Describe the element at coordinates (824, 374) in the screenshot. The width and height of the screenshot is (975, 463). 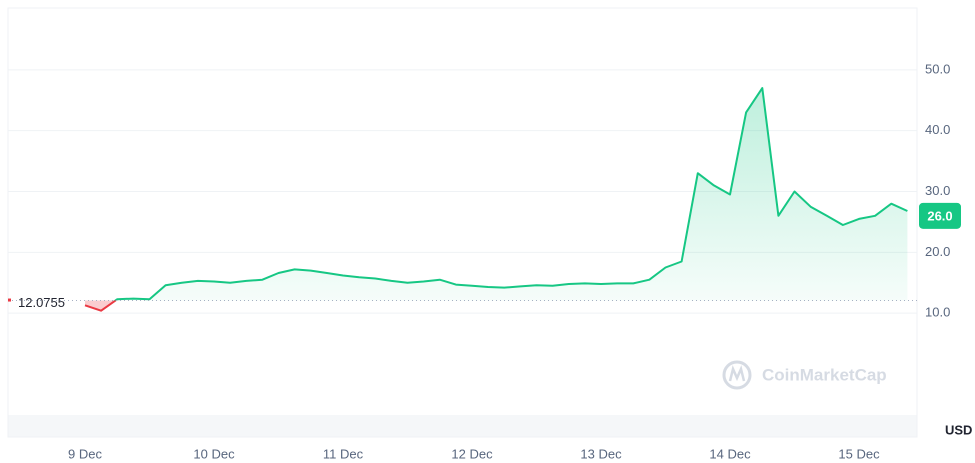
I see `watermark-text: CoinMarketCap` at that location.